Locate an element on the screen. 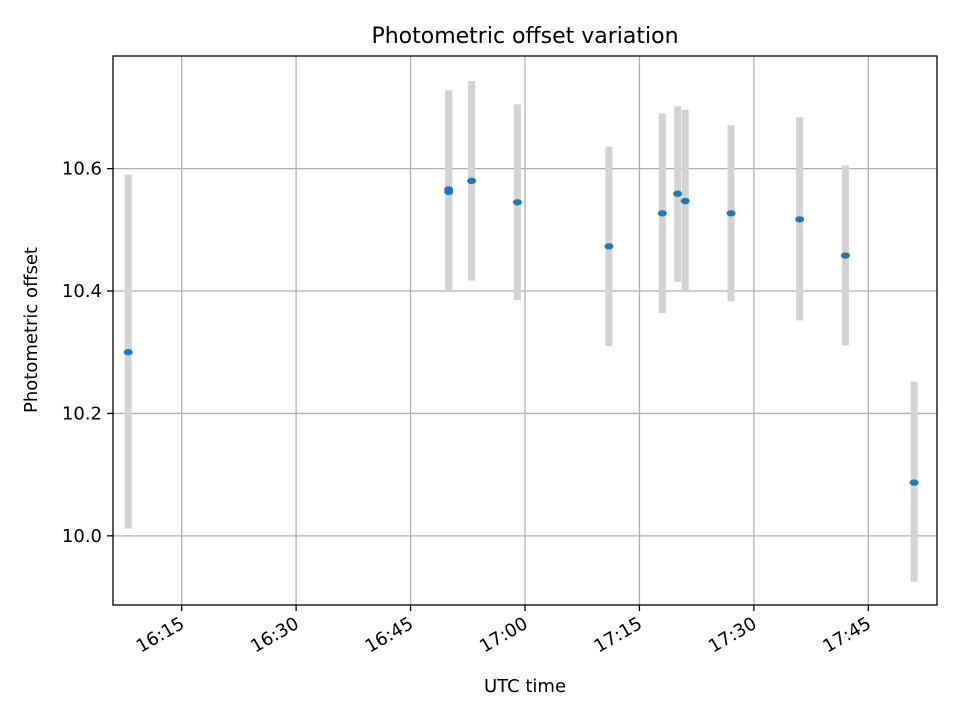  y-axis-label: Photometric offset is located at coordinates (31, 330).